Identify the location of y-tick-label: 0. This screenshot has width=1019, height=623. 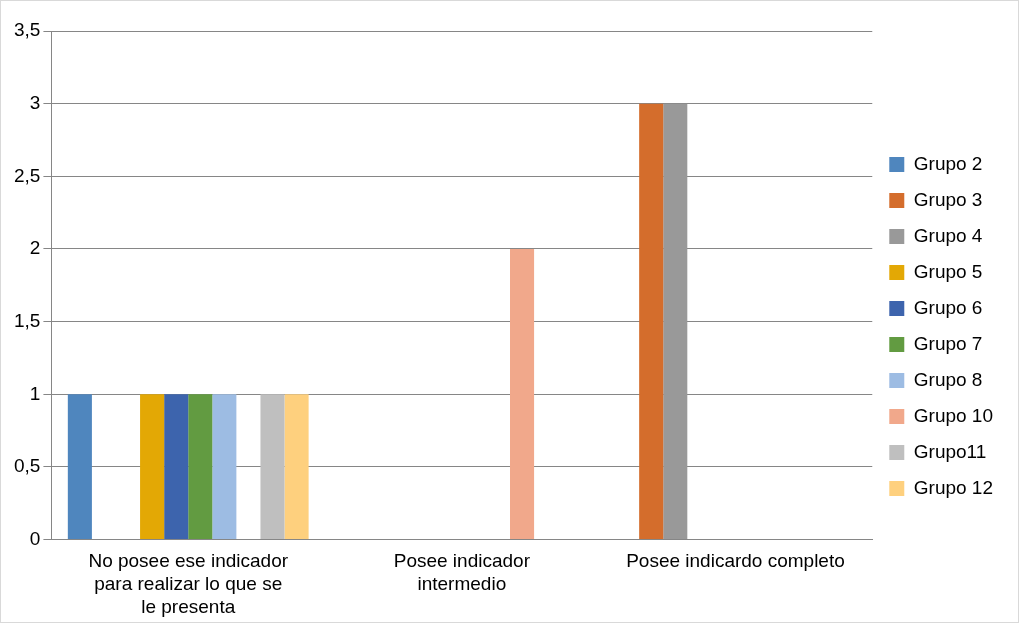
(35, 538).